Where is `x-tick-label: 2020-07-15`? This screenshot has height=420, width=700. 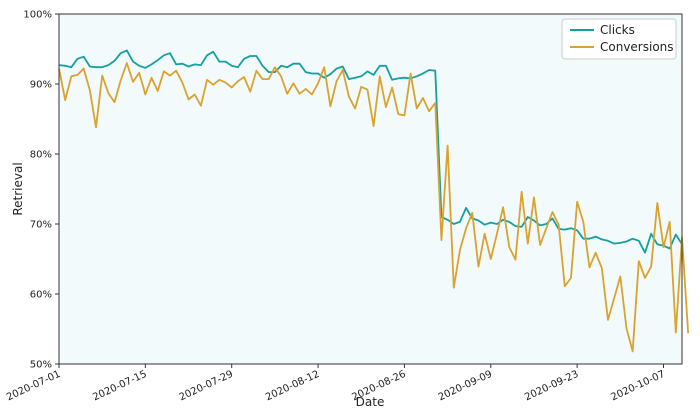 x-tick-label: 2020-07-15 is located at coordinates (119, 386).